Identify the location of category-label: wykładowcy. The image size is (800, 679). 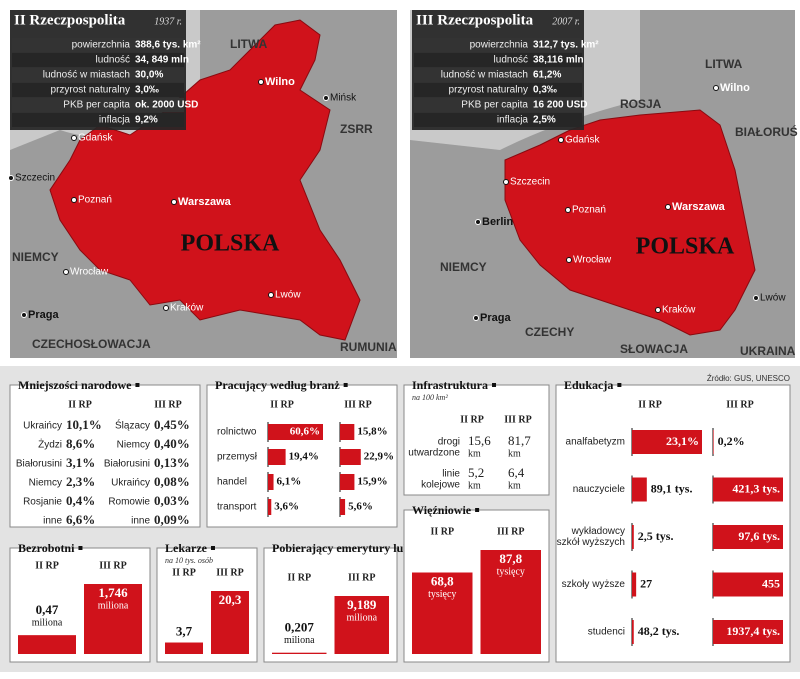
(598, 531).